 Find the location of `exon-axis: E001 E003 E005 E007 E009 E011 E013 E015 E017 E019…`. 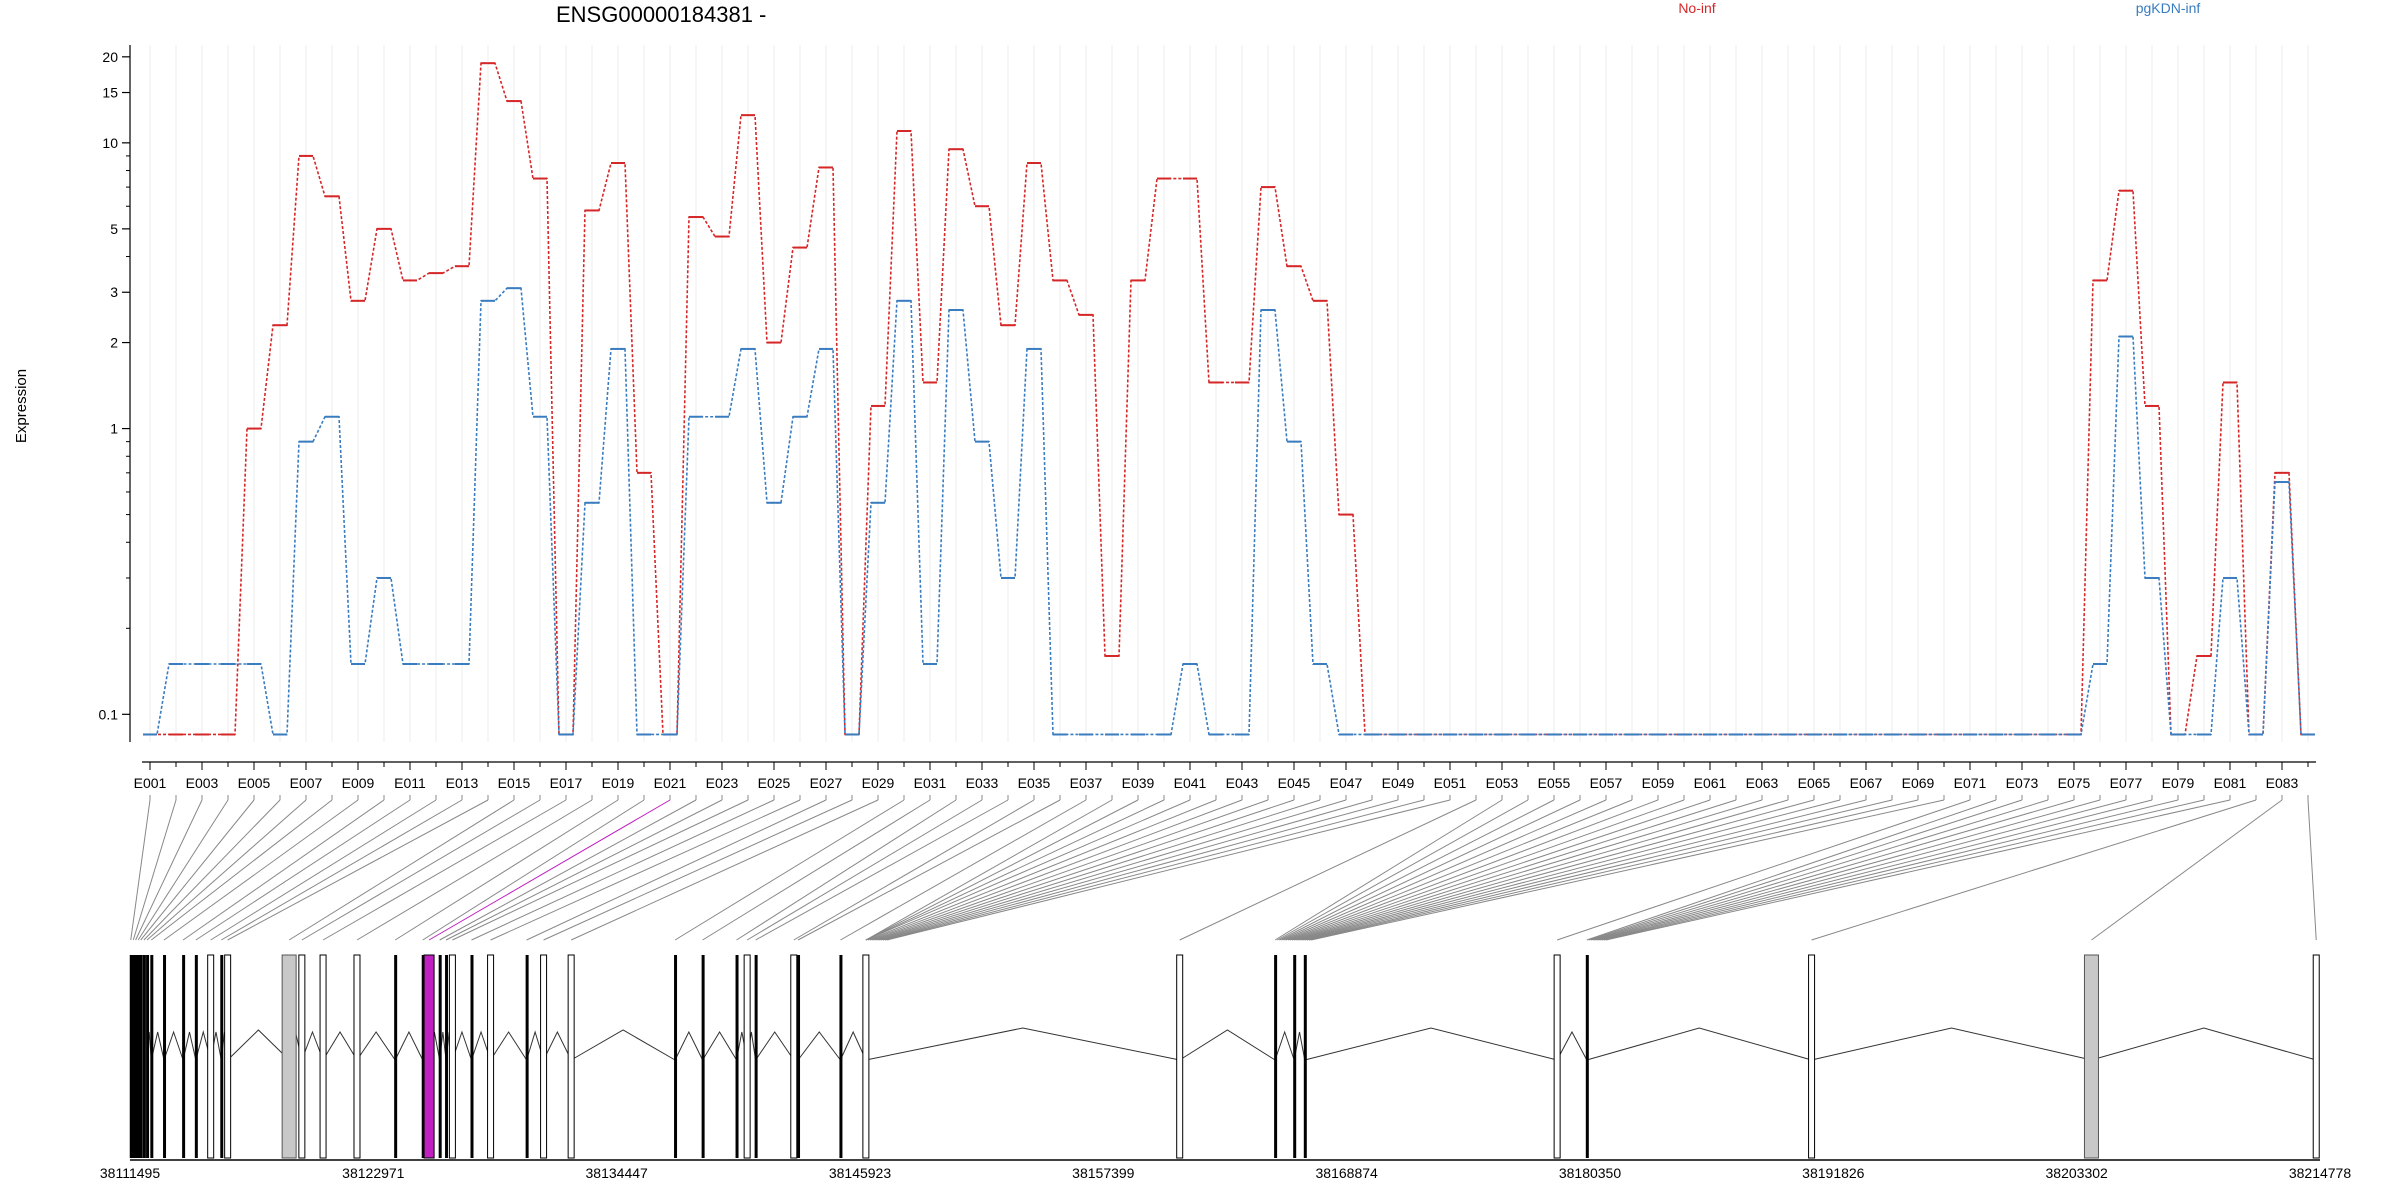

exon-axis: E001 E003 E005 E007 E009 E011 E013 E015 E017 E019… is located at coordinates (1225, 776).